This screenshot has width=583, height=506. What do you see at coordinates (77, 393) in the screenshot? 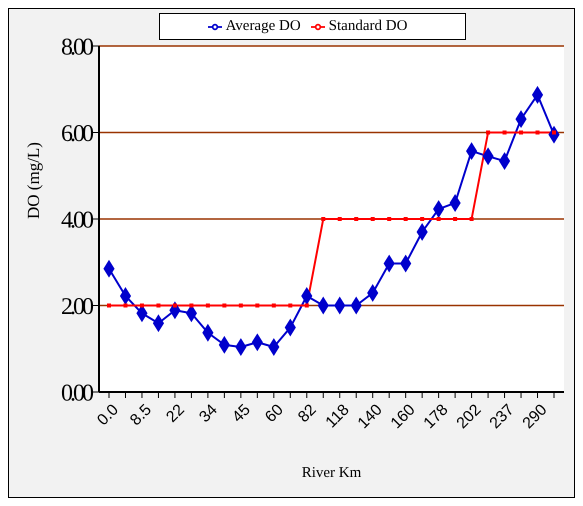
I see `y-tick-label: 0.00` at bounding box center [77, 393].